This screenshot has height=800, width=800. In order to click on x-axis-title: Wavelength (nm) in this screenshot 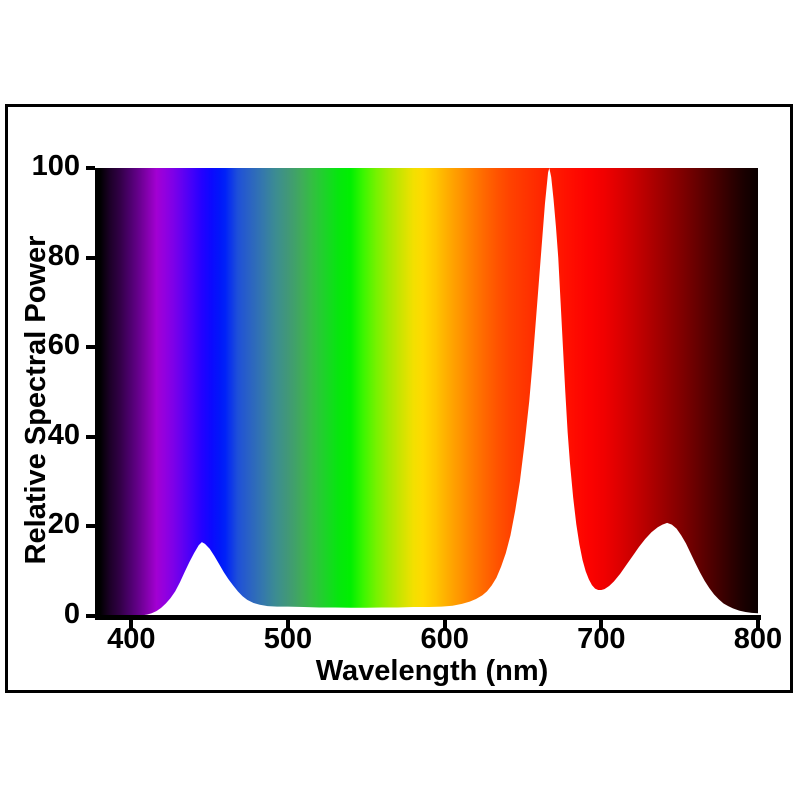, I will do `click(432, 671)`.